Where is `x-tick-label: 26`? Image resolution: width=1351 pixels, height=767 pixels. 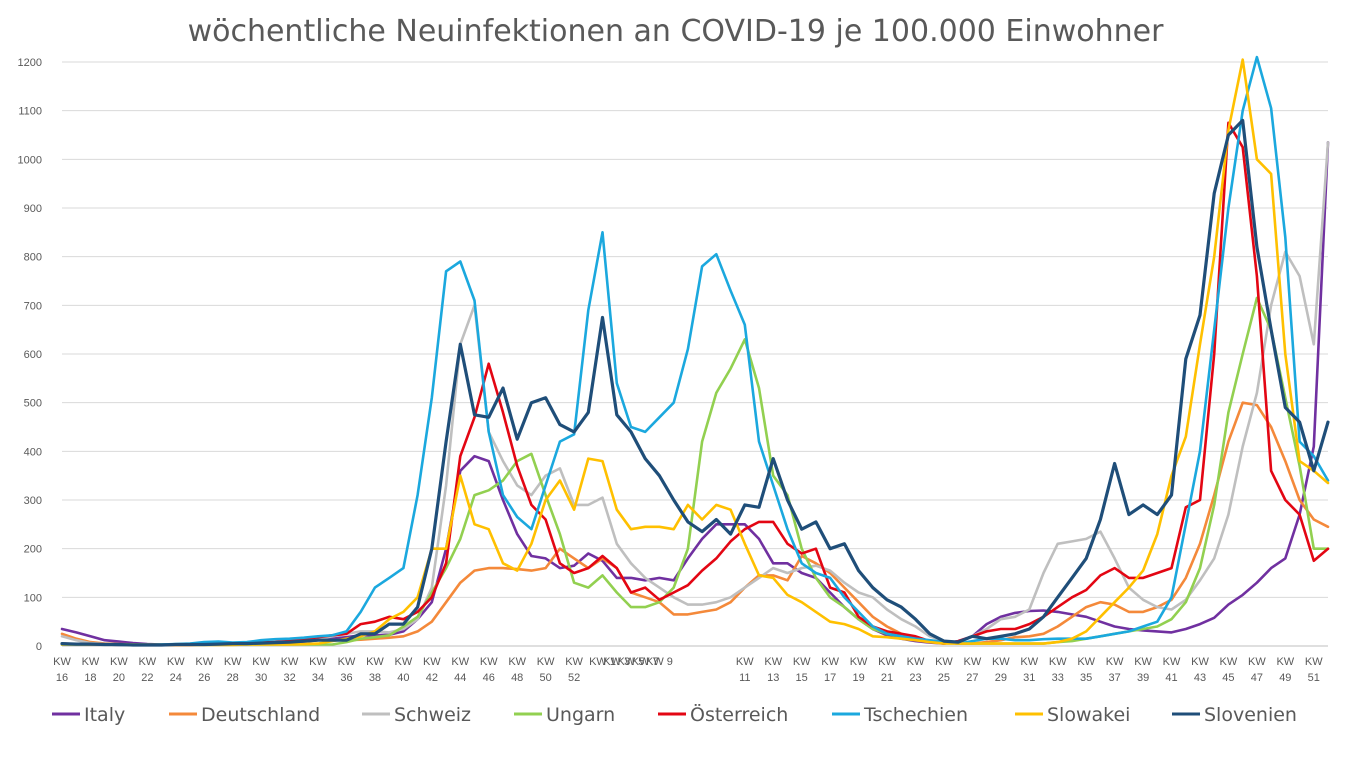
x-tick-label: 26 is located at coordinates (204, 678).